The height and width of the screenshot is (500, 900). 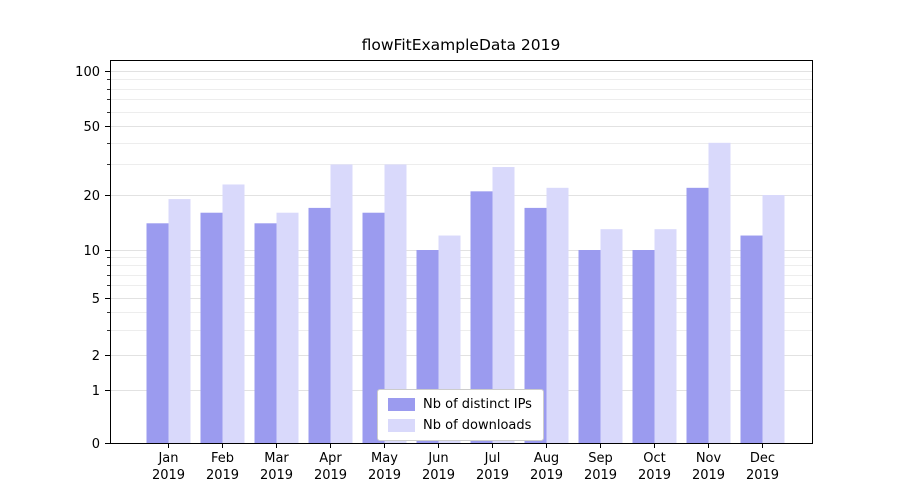 I want to click on x-tick-label: Oct 2019, so click(x=654, y=467).